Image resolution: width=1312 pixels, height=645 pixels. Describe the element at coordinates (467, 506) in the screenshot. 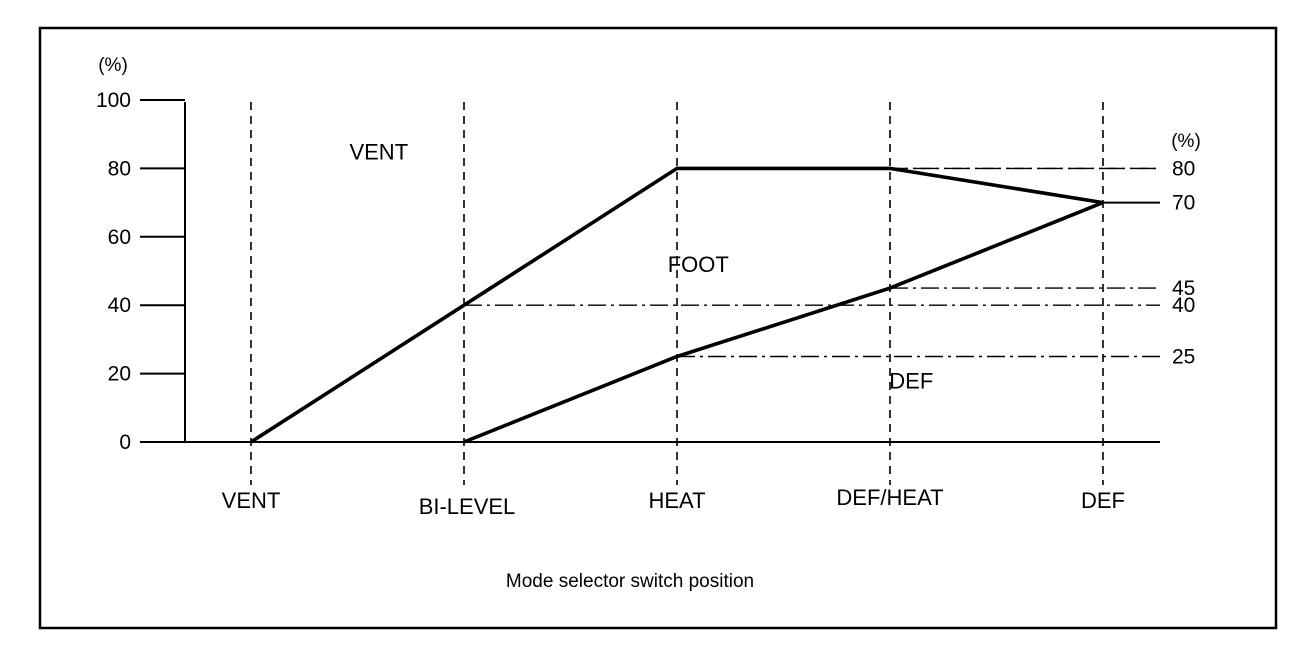

I see `category-label: BI-LEVEL` at that location.